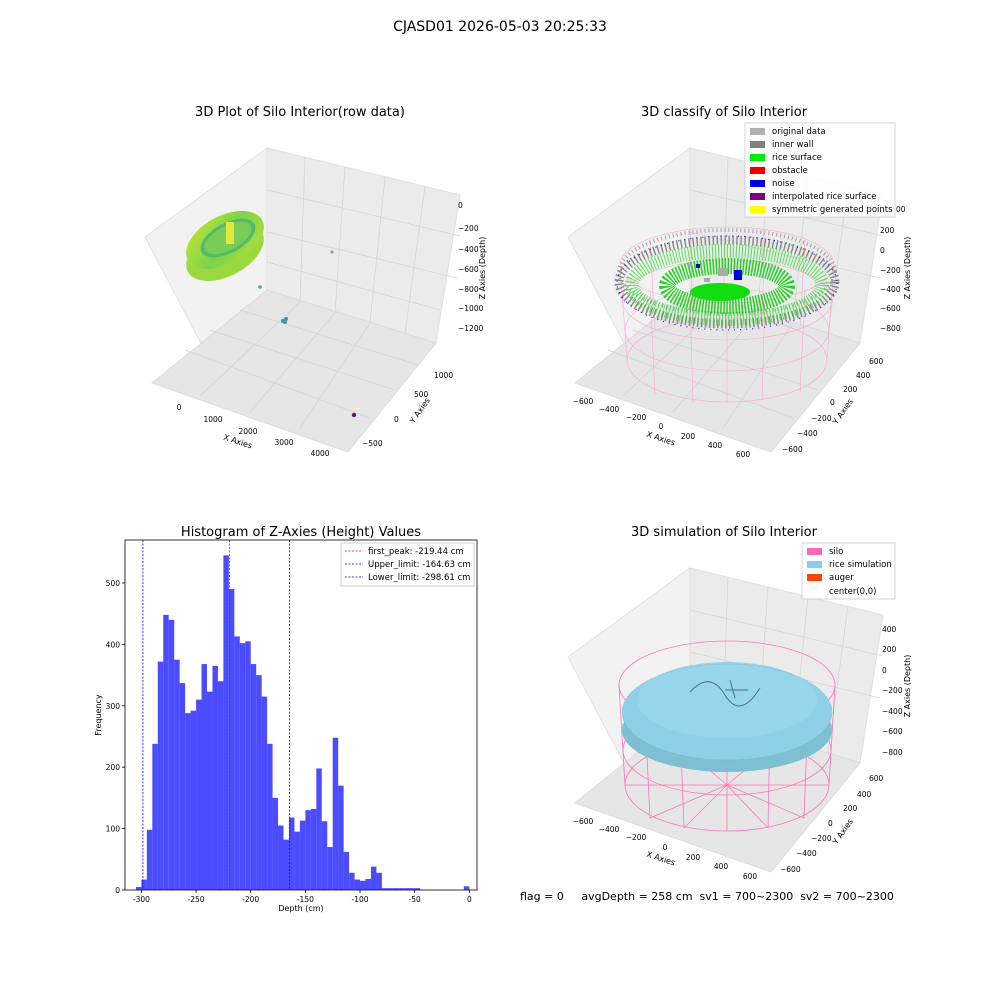  I want to click on legend-label-noise: noise, so click(783, 184).